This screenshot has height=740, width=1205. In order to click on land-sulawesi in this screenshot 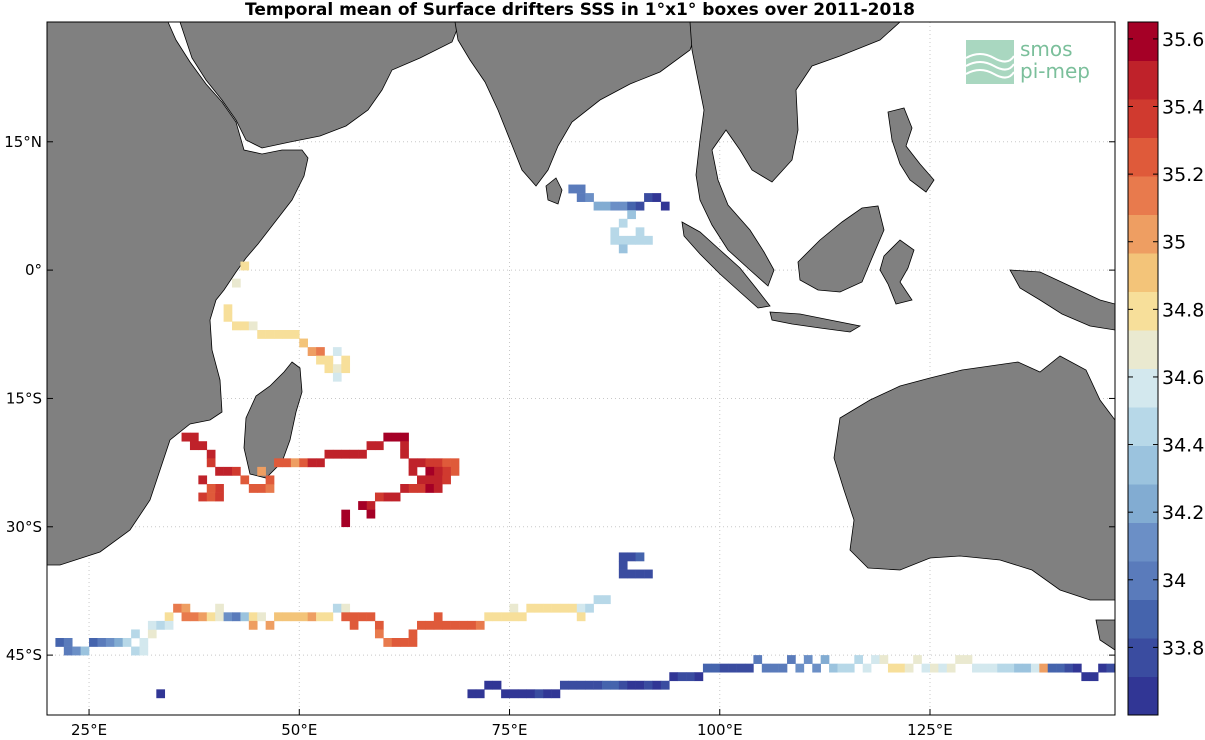, I will do `click(897, 272)`.